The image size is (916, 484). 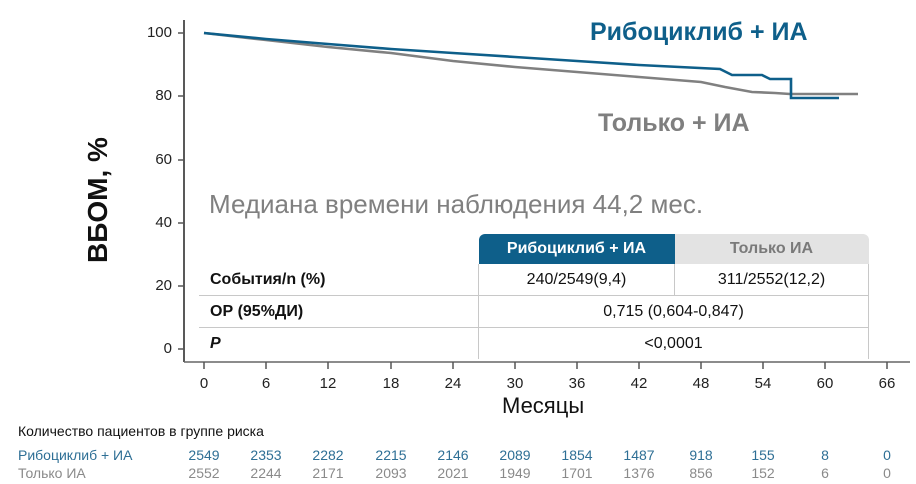 What do you see at coordinates (453, 383) in the screenshot?
I see `x-tick-24: 24` at bounding box center [453, 383].